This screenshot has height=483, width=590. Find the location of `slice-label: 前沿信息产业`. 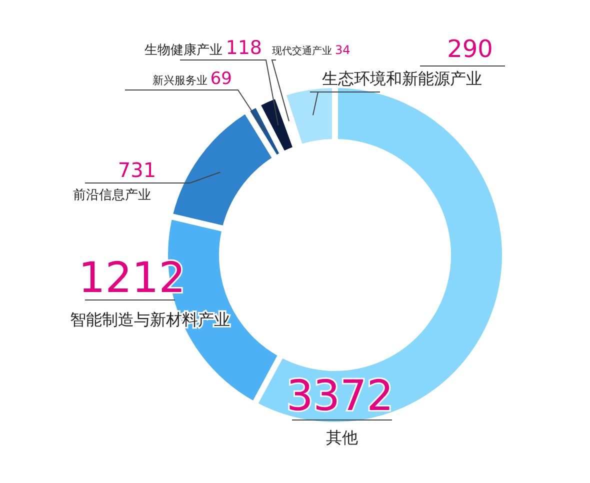

slice-label: 前沿信息产业 is located at coordinates (112, 195).